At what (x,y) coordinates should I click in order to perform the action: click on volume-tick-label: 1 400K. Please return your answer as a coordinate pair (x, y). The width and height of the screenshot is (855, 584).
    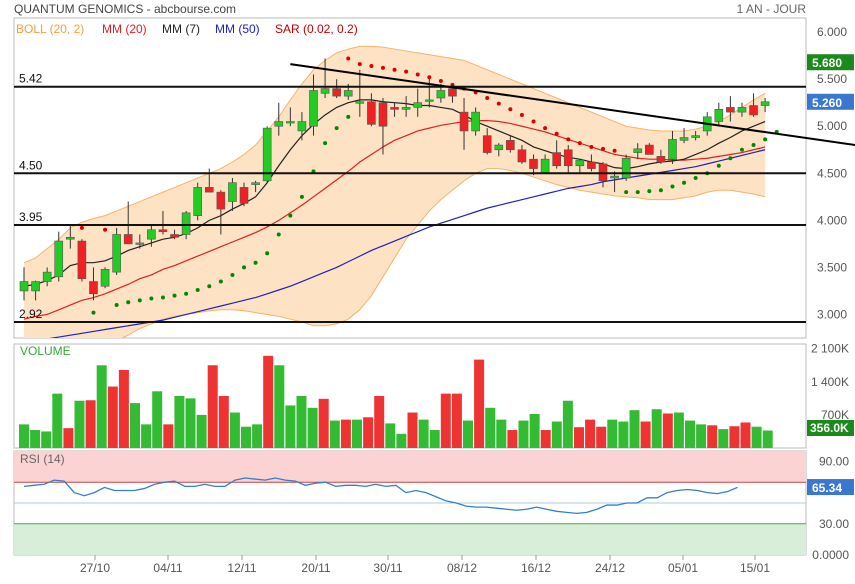
    Looking at the image, I should click on (830, 382).